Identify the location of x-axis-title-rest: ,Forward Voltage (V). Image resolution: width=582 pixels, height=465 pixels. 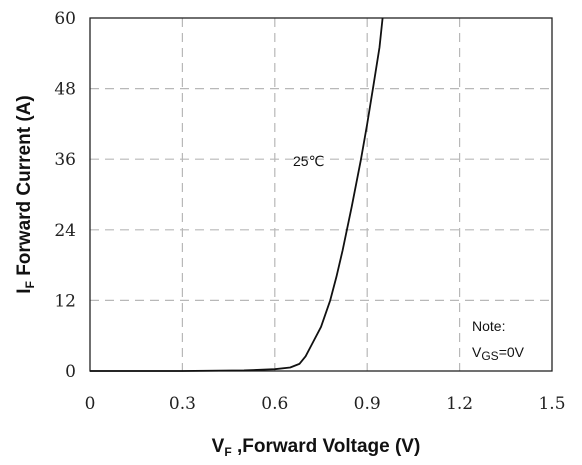
(326, 446).